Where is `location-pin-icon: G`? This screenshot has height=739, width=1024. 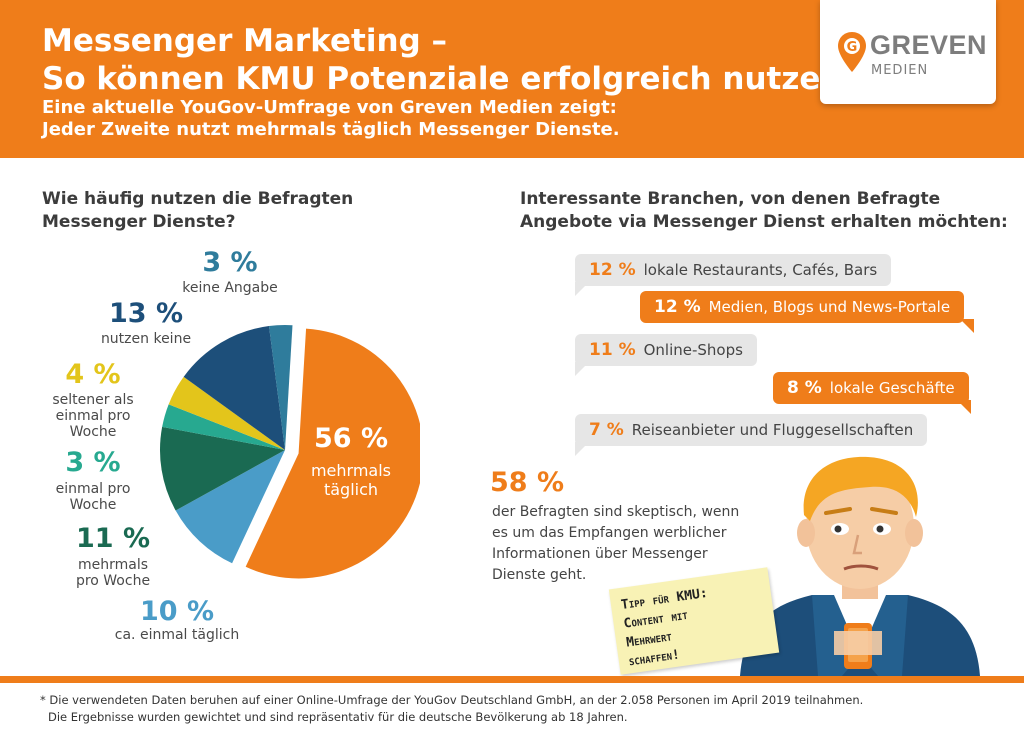
location-pin-icon: G is located at coordinates (852, 52).